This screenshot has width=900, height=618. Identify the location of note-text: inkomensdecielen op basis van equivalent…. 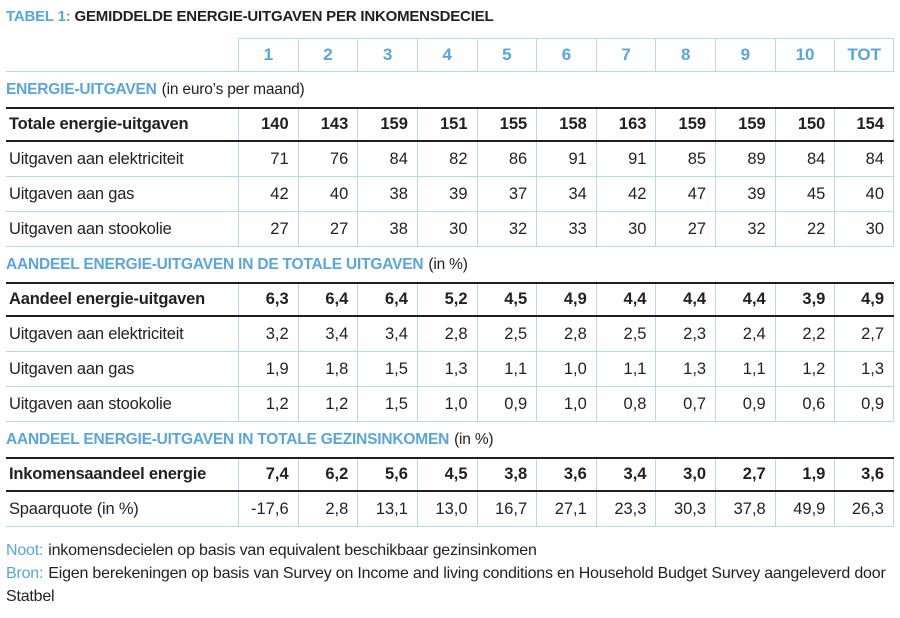
(292, 550).